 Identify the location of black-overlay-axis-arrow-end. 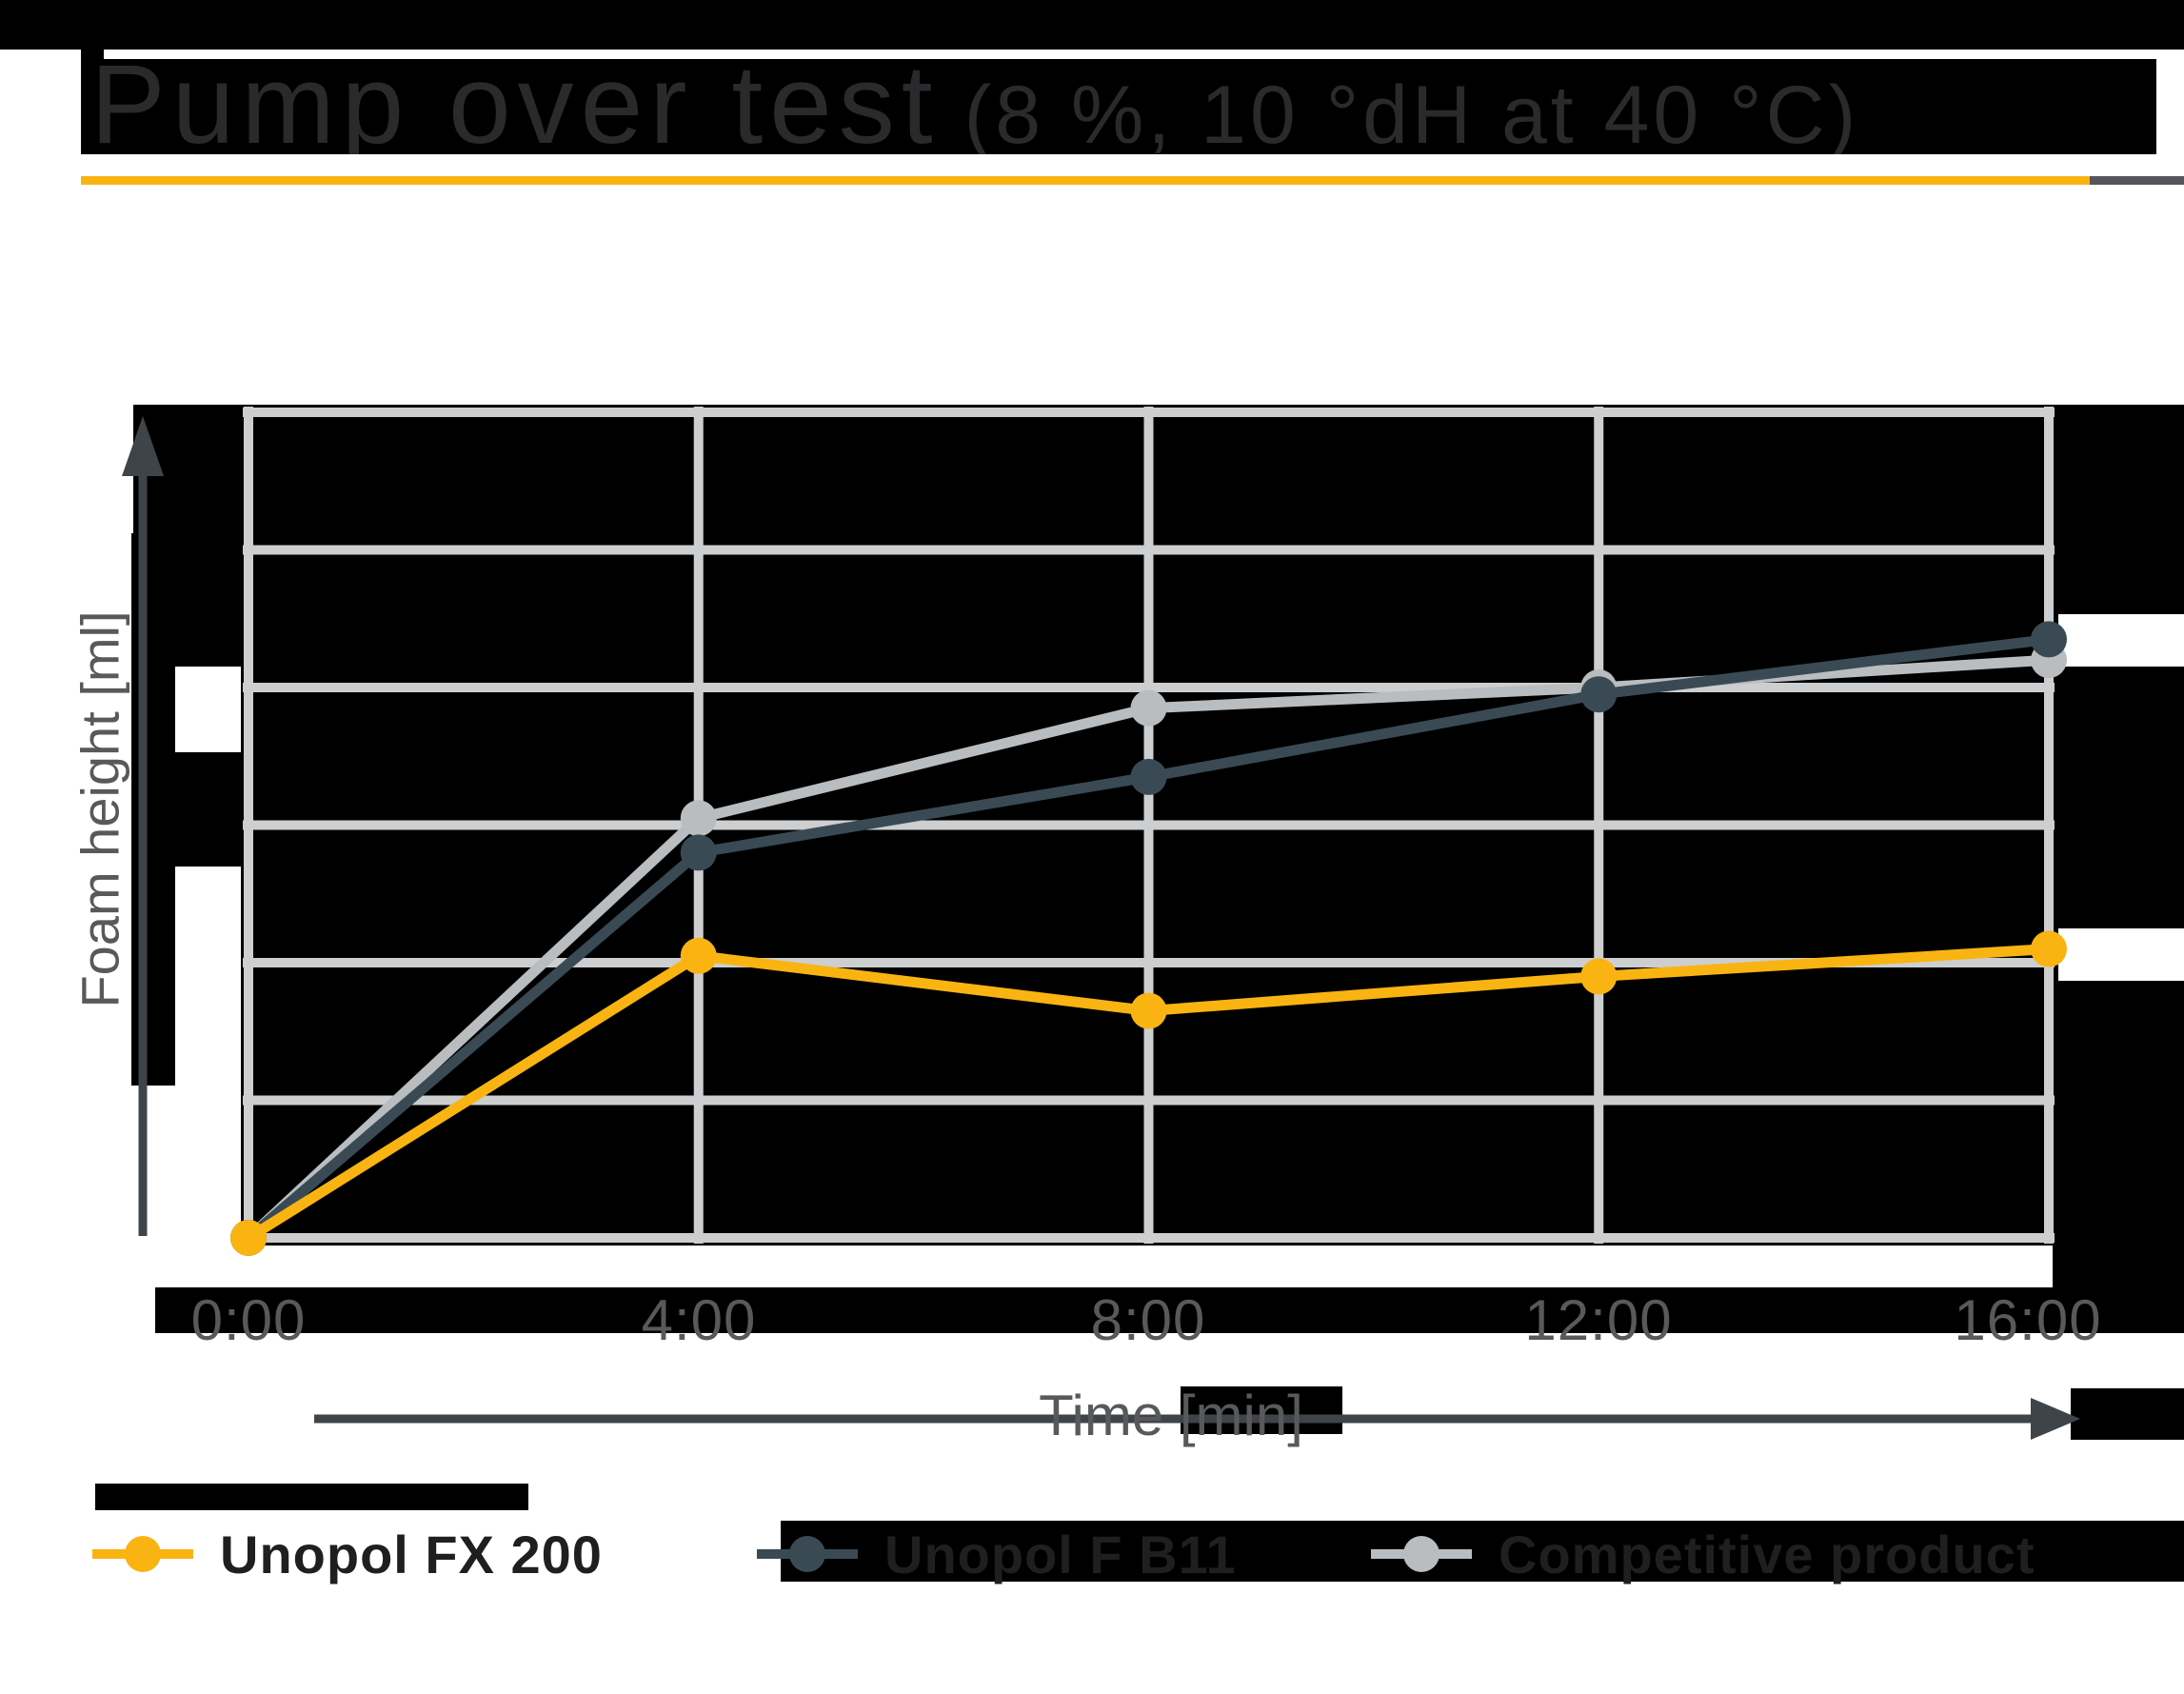
(2127, 1414).